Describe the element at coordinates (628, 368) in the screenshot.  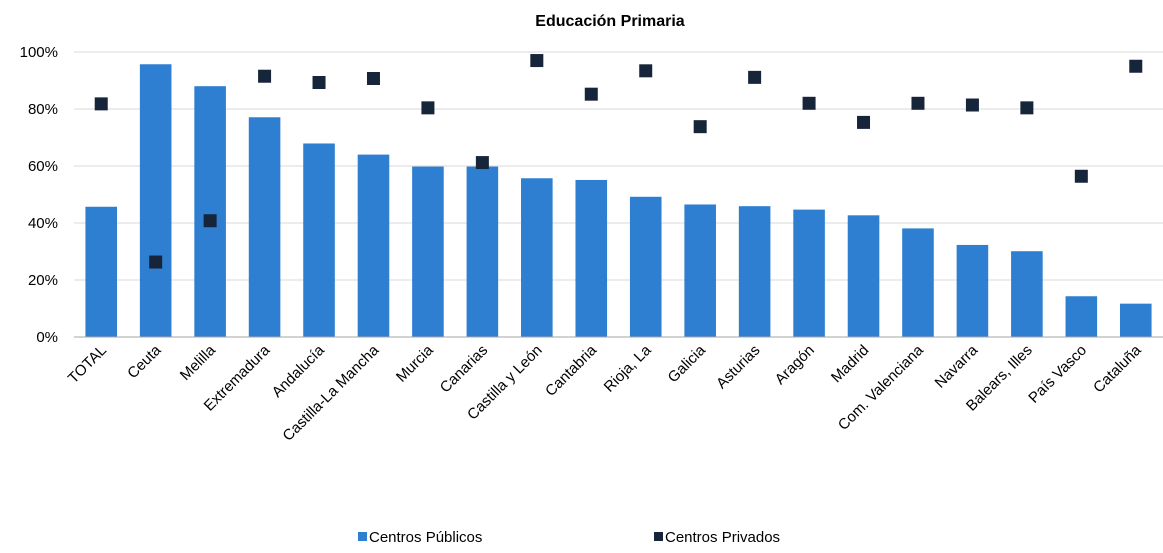
I see `x-tick-label: Rioja, La` at that location.